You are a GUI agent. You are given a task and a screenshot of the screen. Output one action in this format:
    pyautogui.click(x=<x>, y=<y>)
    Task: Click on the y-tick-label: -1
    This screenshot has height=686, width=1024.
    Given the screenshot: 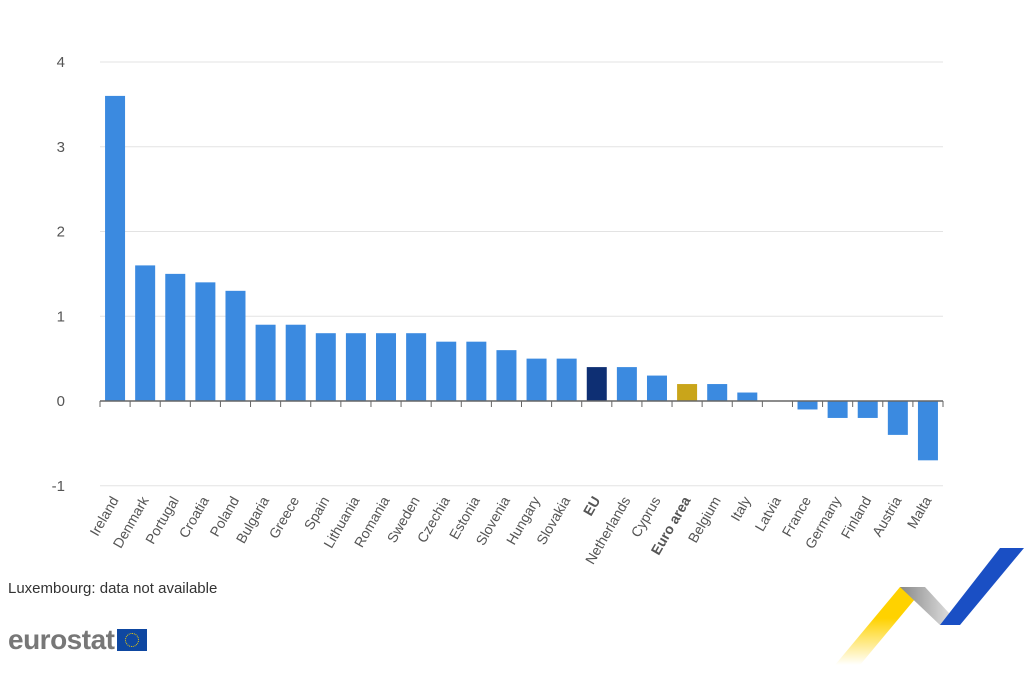 What is the action you would take?
    pyautogui.click(x=58, y=486)
    